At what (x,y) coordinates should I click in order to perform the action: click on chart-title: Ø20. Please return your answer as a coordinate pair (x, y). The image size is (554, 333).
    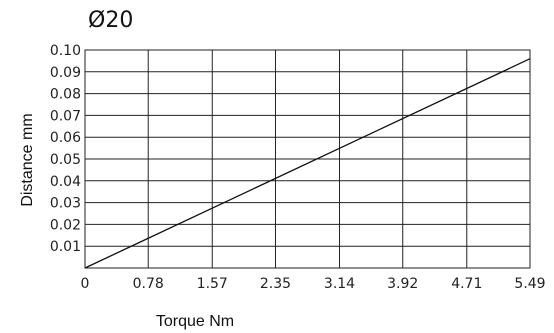
    Looking at the image, I should click on (110, 20).